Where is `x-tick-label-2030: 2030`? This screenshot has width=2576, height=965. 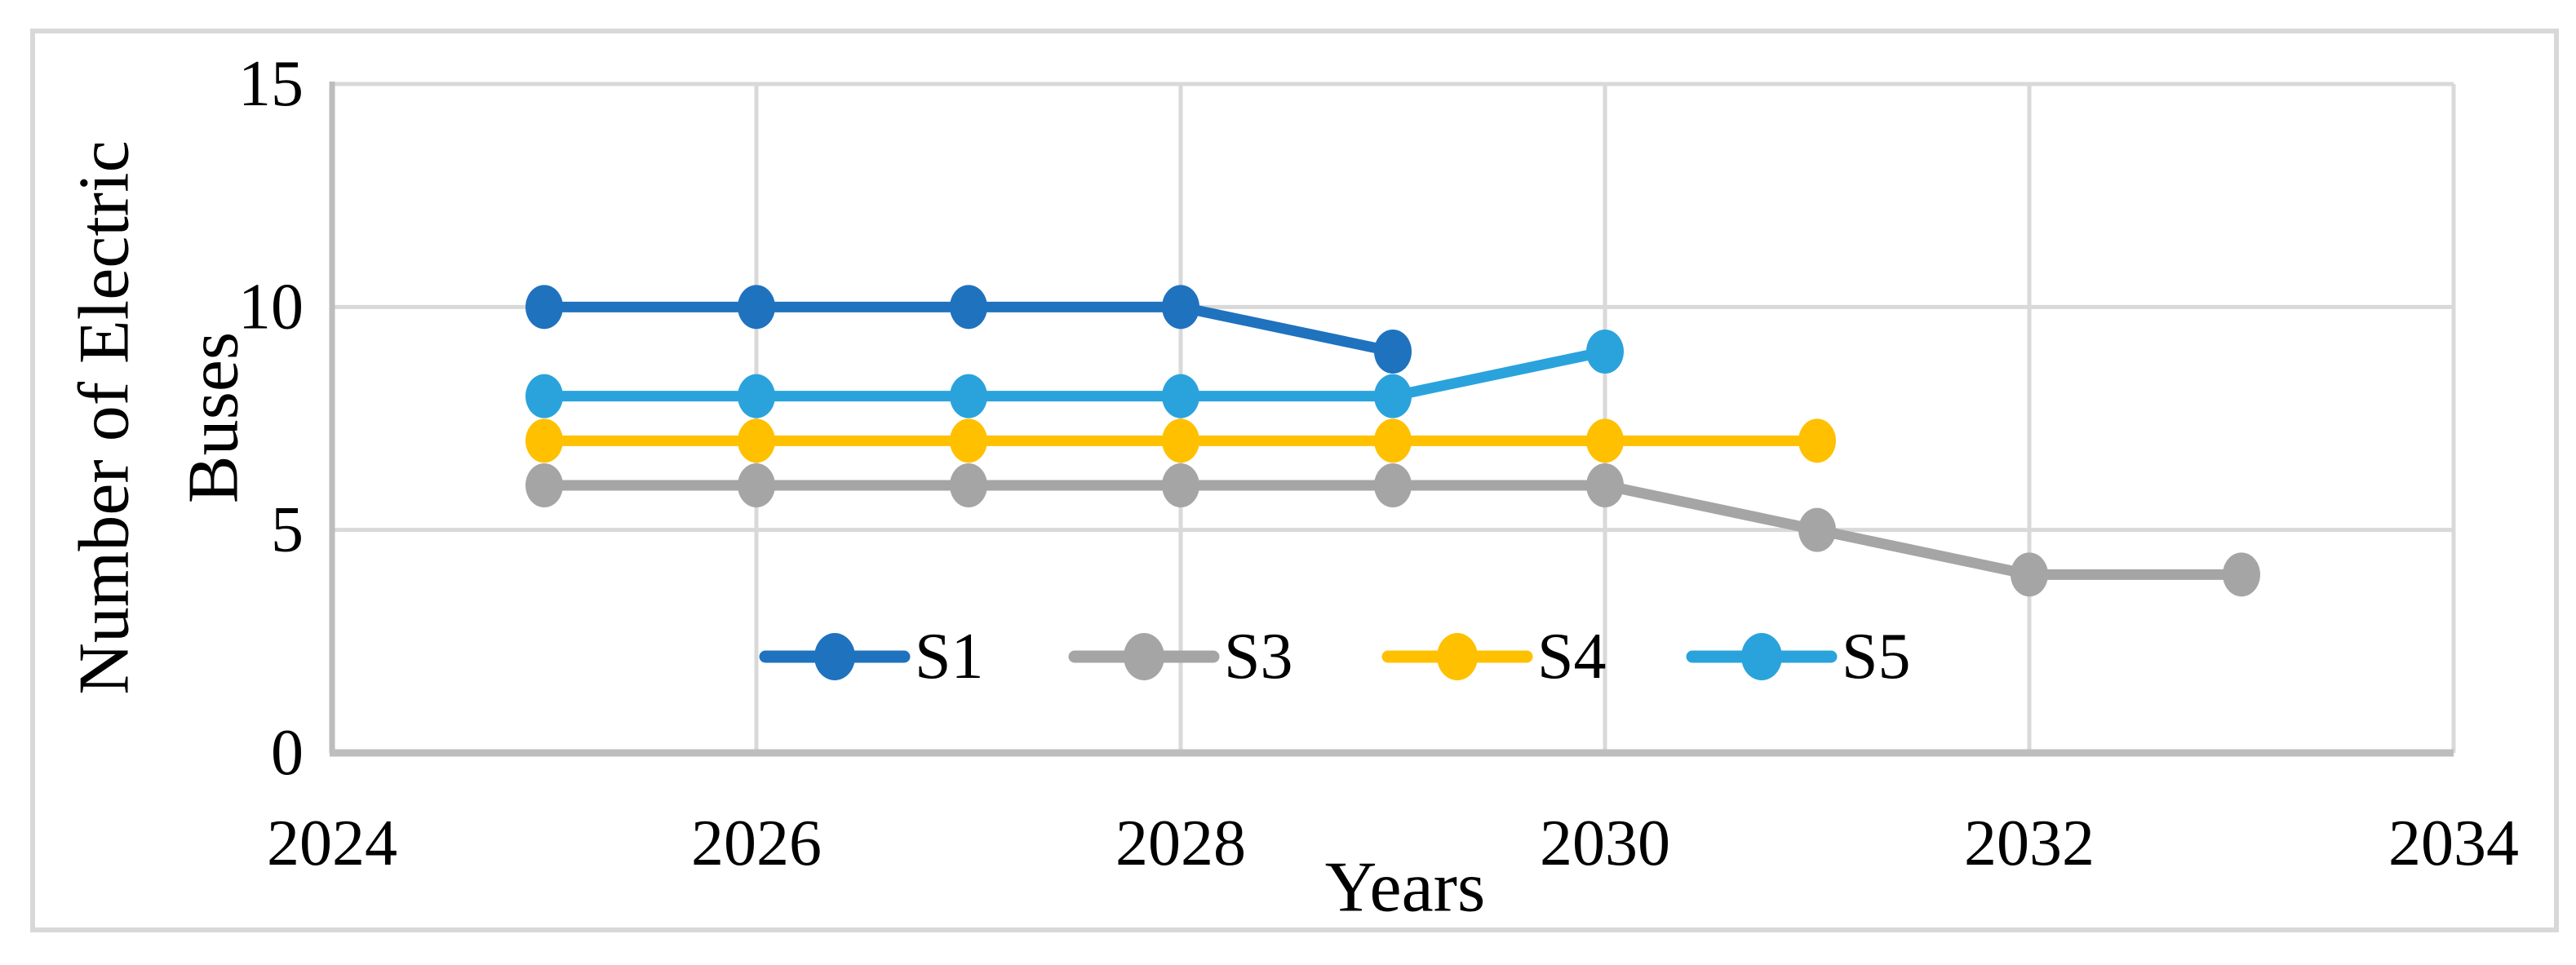 x-tick-label-2030: 2030 is located at coordinates (1605, 843).